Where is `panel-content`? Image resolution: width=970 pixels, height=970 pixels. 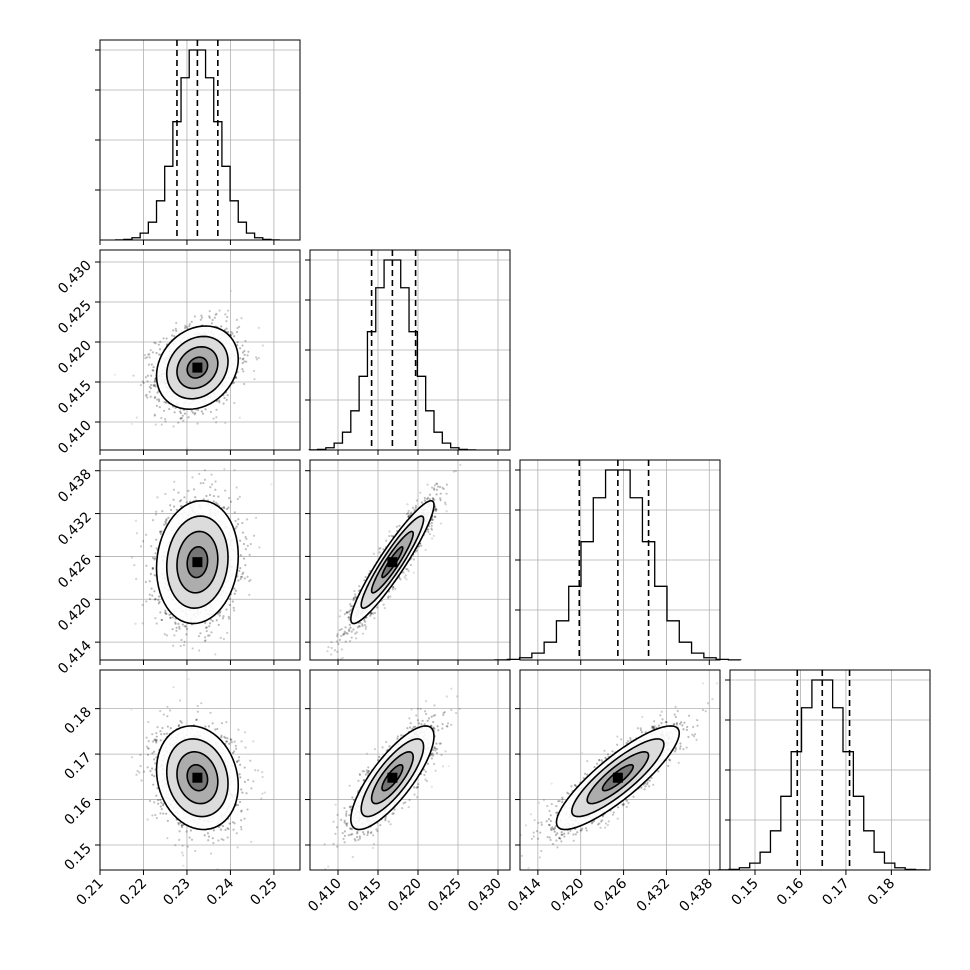 panel-content is located at coordinates (394, 561).